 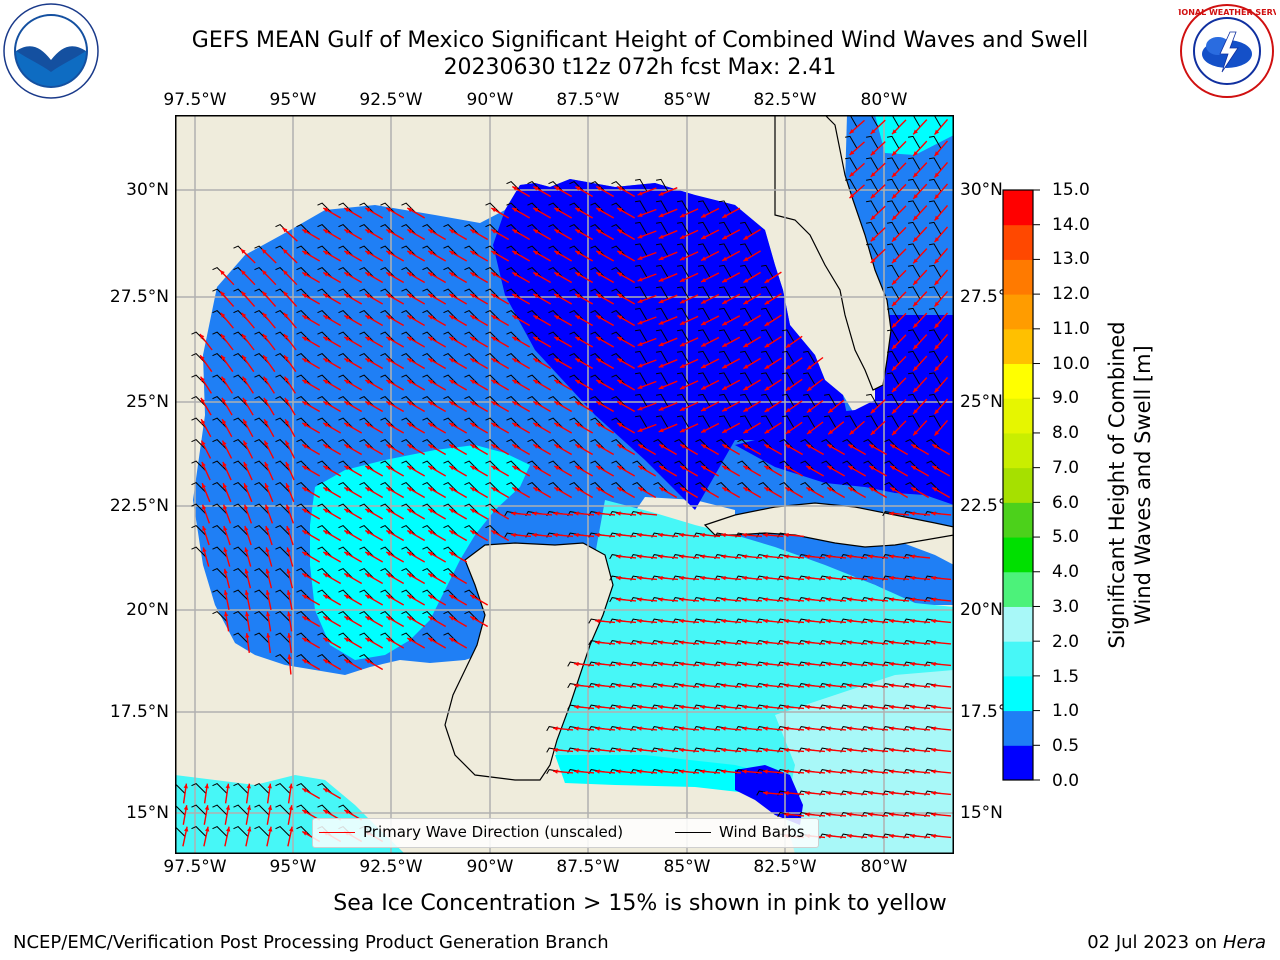 What do you see at coordinates (147, 610) in the screenshot?
I see `lat-tick: 20°N` at bounding box center [147, 610].